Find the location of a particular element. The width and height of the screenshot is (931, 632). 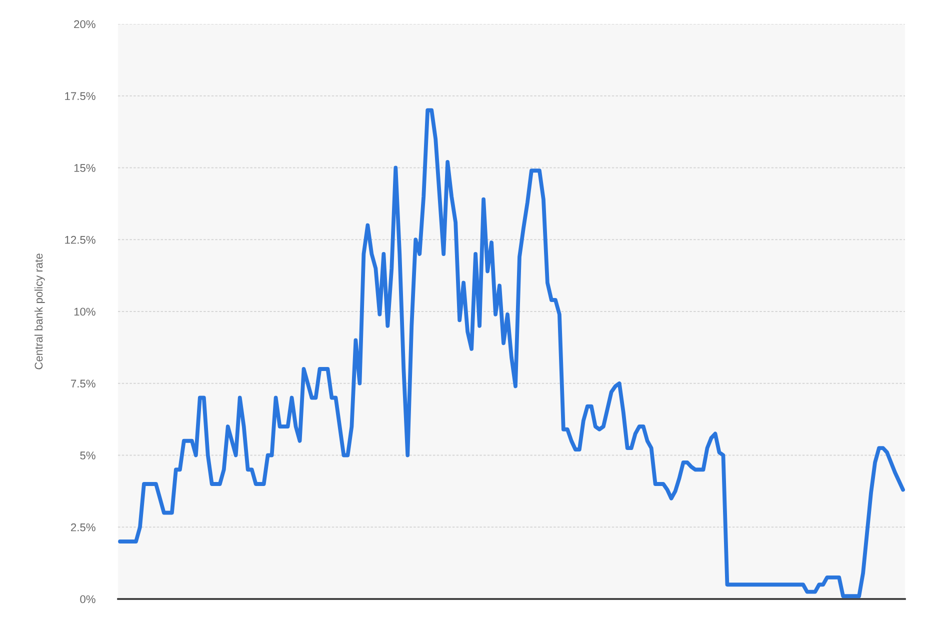

y-tick-label: 15% is located at coordinates (85, 168).